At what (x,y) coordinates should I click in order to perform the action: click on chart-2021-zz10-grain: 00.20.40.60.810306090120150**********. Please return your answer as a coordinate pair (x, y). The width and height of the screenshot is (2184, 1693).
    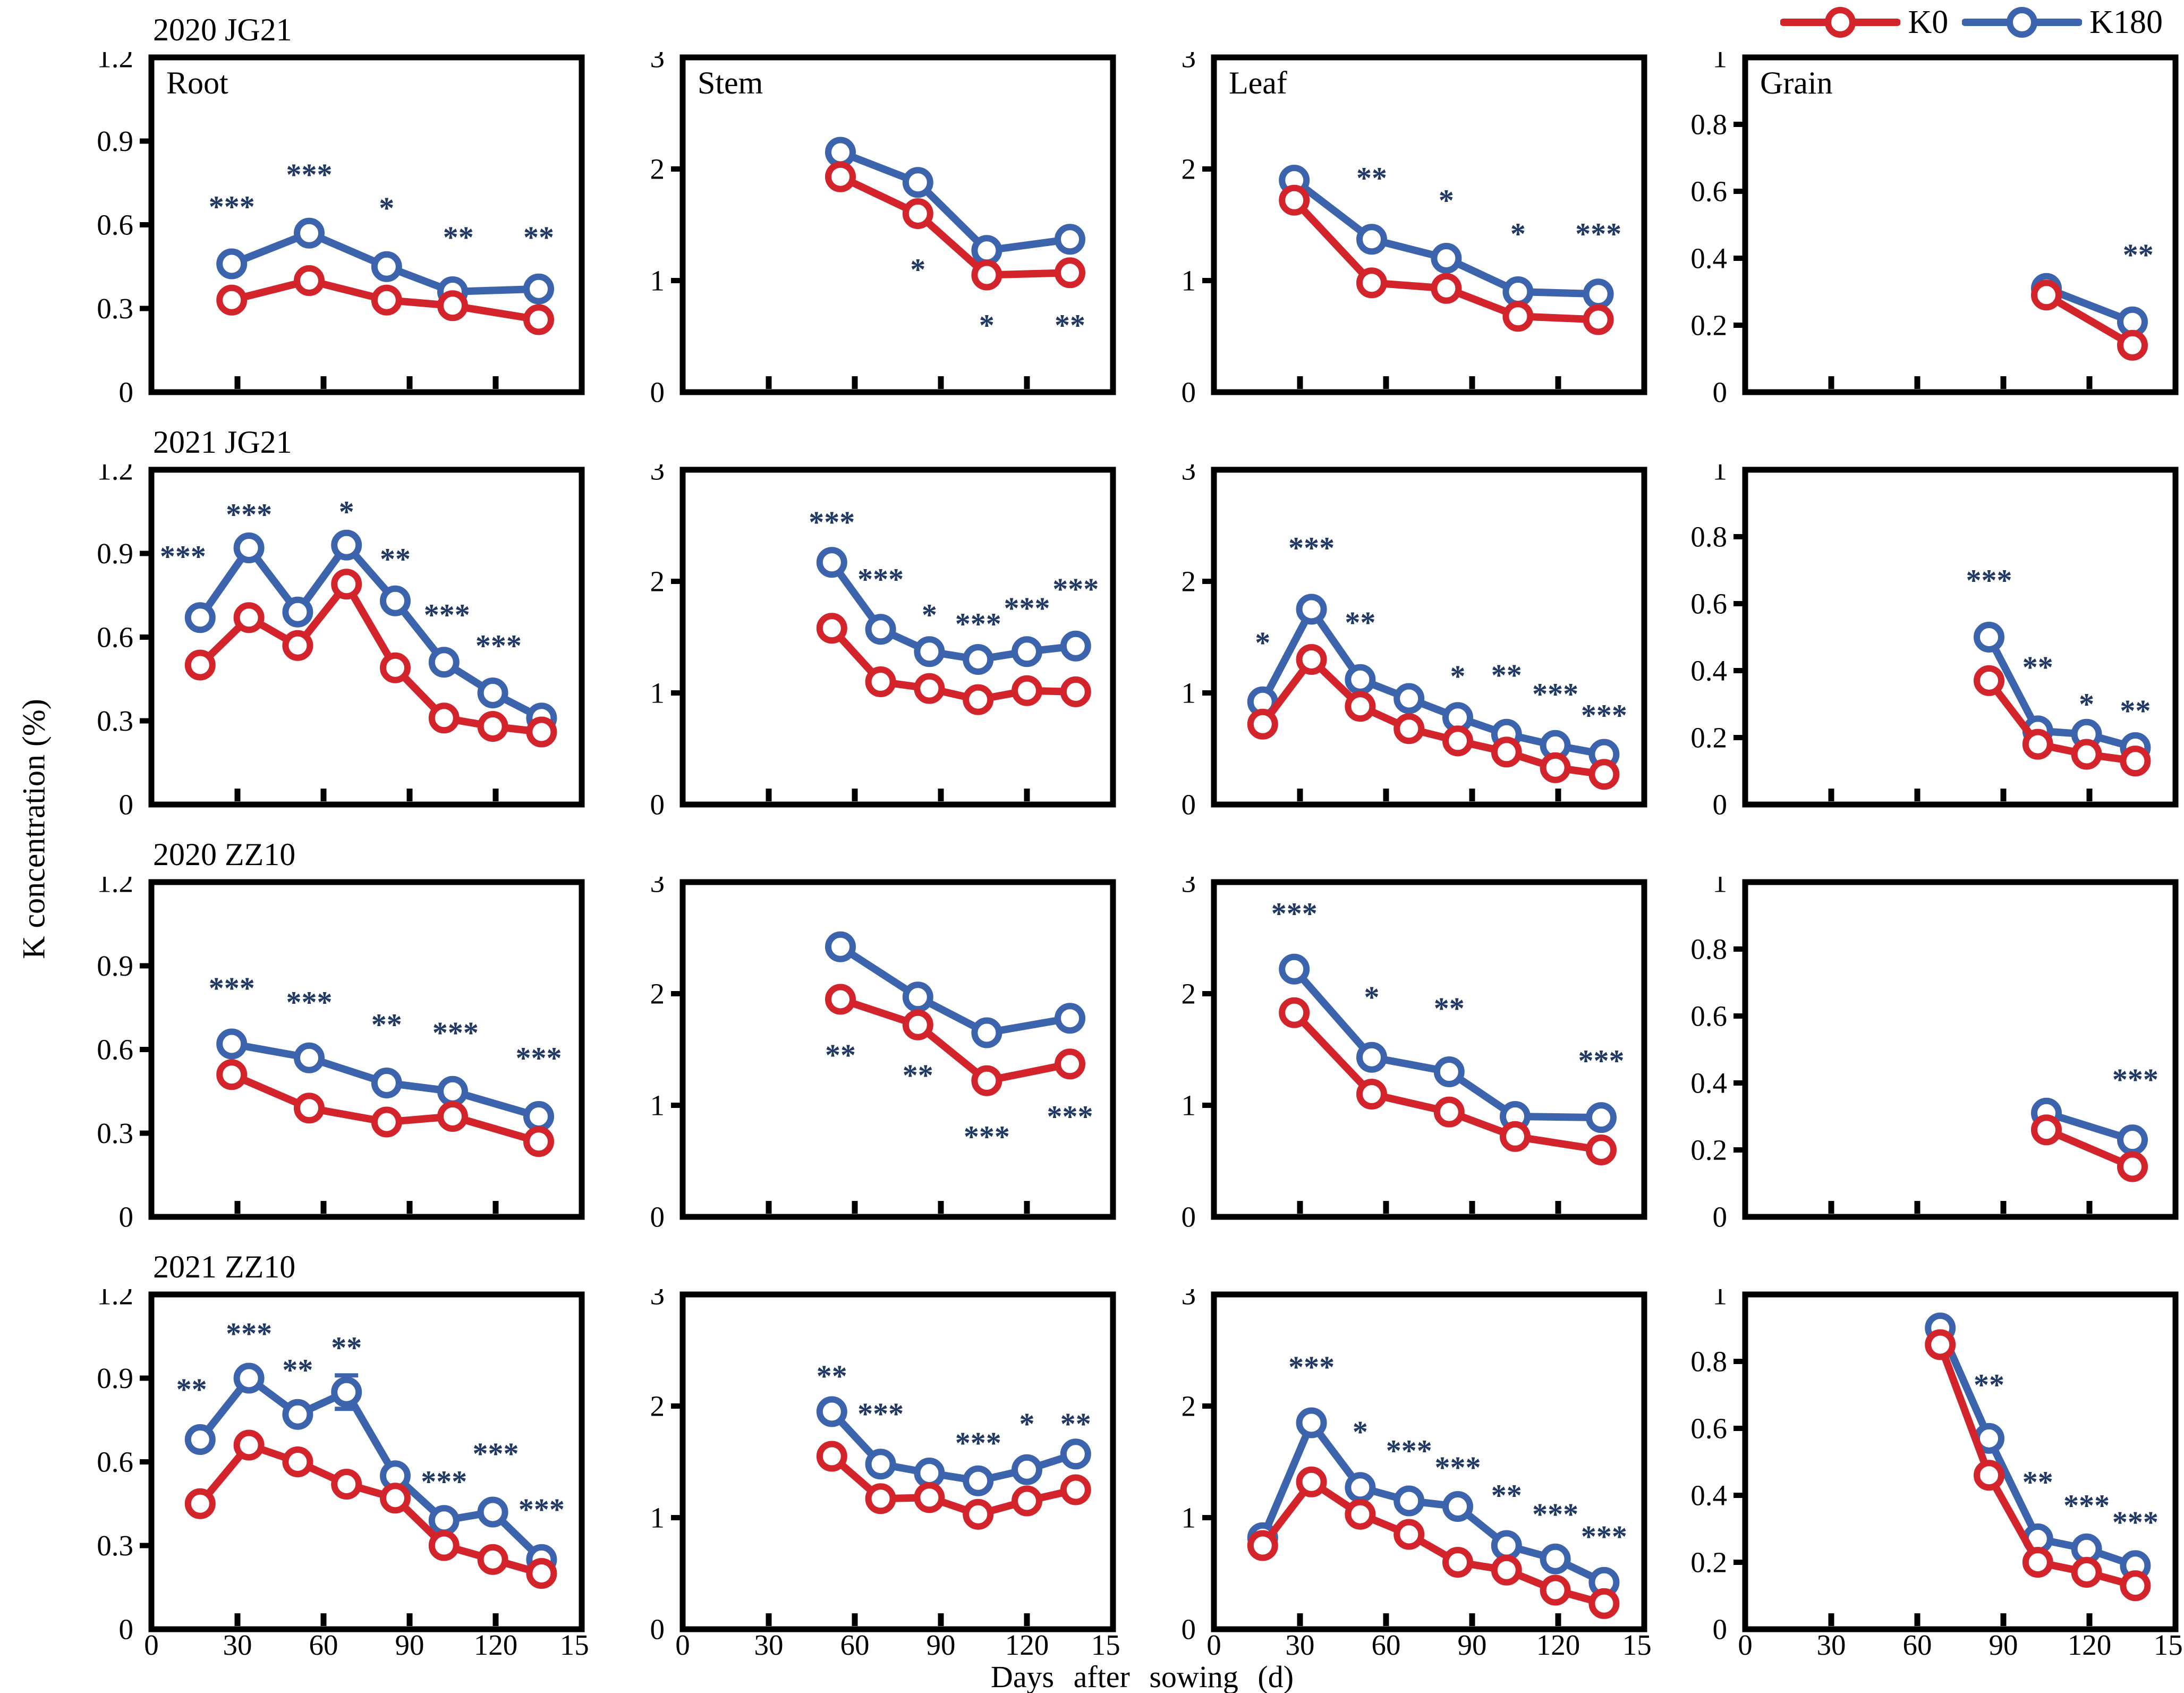
    Looking at the image, I should click on (1936, 1475).